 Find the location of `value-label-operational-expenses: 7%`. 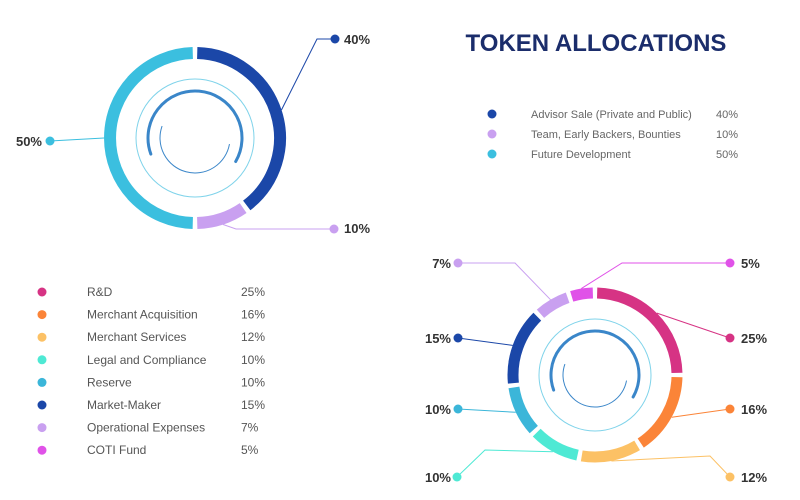

value-label-operational-expenses: 7% is located at coordinates (441, 263).